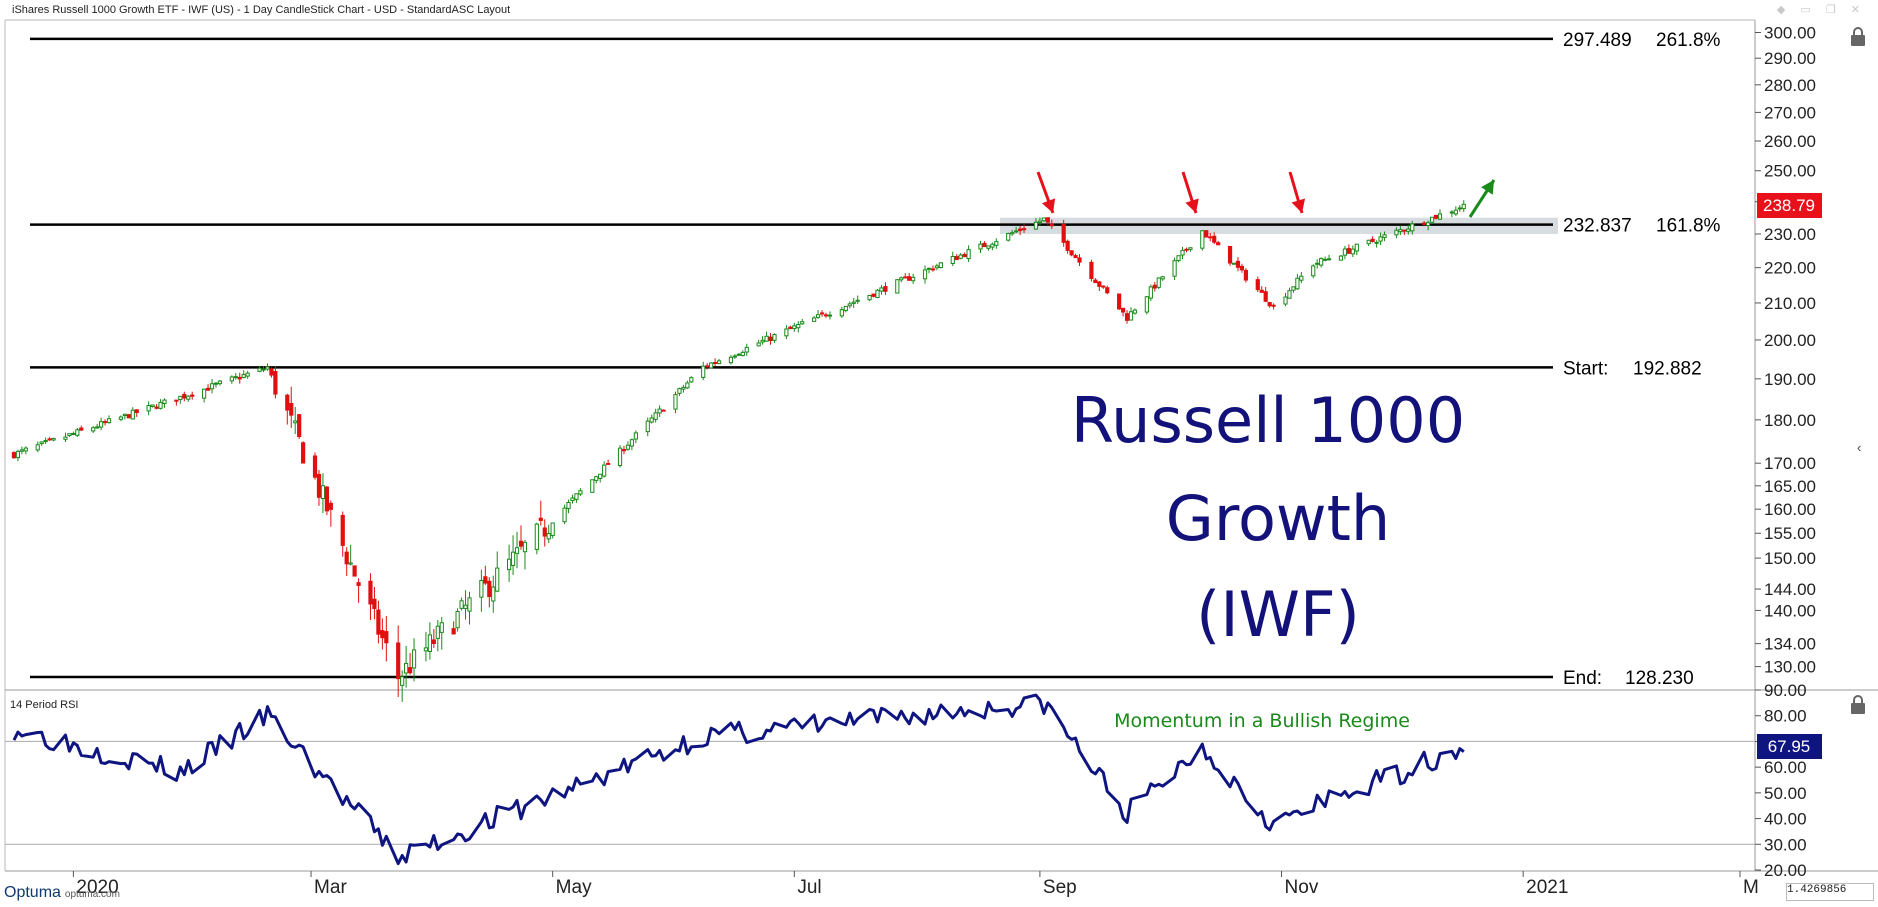 The height and width of the screenshot is (907, 1878). I want to click on level-value-label: 192.882, so click(1667, 368).